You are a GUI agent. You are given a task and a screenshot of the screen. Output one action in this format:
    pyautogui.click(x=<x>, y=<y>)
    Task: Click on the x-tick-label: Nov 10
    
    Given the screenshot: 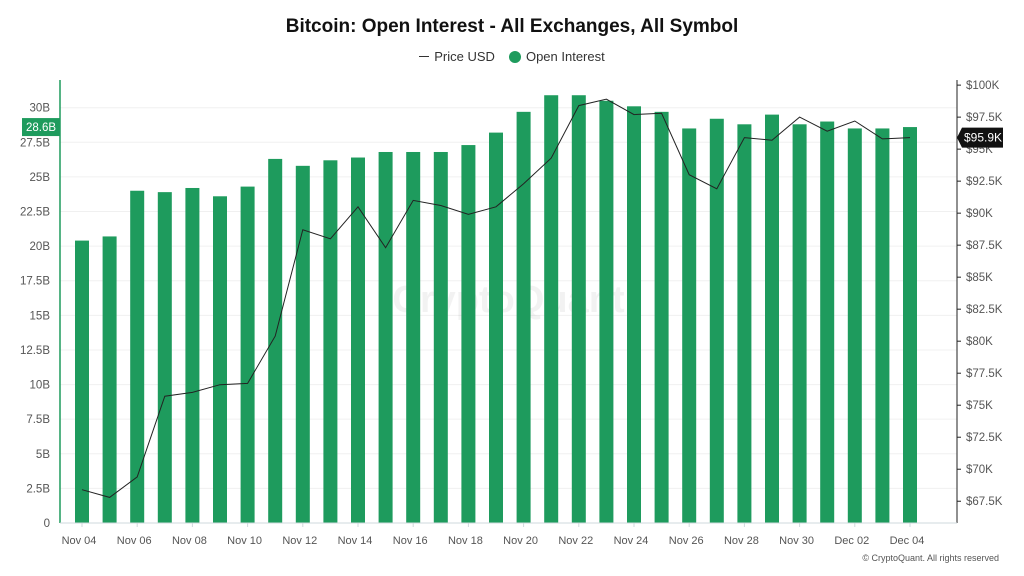 What is the action you would take?
    pyautogui.click(x=244, y=541)
    